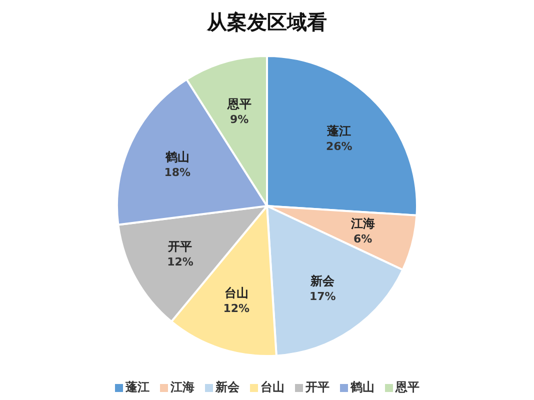 The height and width of the screenshot is (400, 534). What do you see at coordinates (228, 387) in the screenshot?
I see `legend-label: 新会` at bounding box center [228, 387].